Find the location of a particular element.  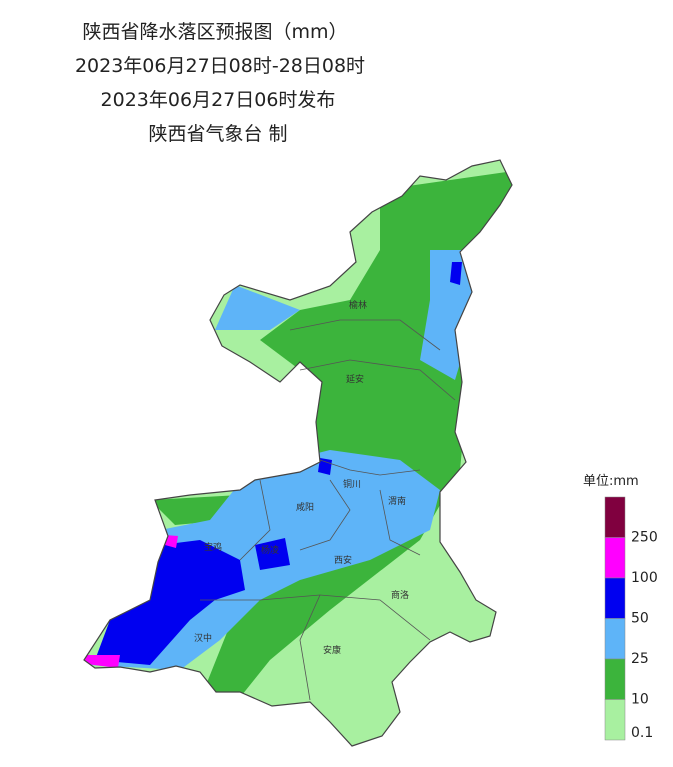

legend-label: 50 is located at coordinates (640, 619).